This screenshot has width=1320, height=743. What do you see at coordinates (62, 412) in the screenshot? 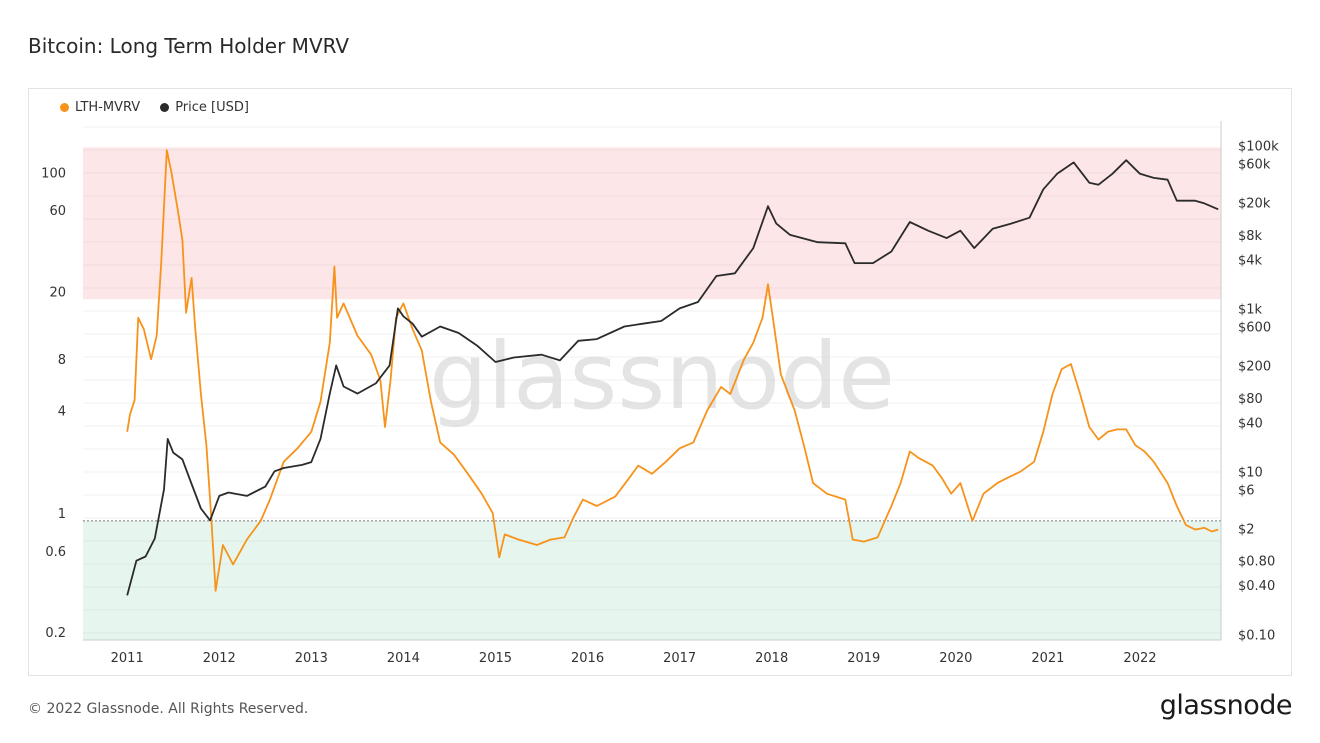
I see `left-tick-4: 4` at bounding box center [62, 412].